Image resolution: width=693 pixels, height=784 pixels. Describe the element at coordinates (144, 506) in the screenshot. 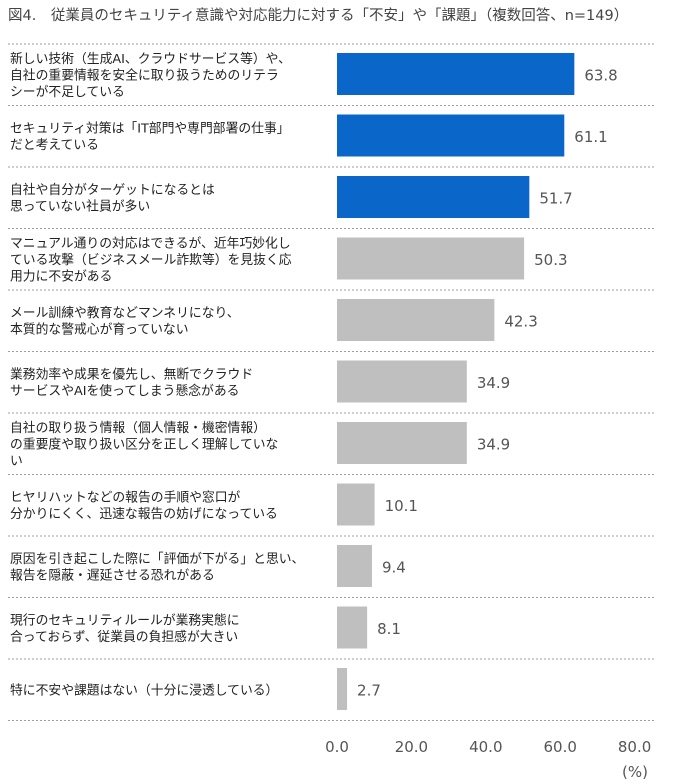

I see `category-label: ヒヤリハットなどの報告の手順や窓口が分かりにくく、迅速な報告の妨げになっている` at that location.